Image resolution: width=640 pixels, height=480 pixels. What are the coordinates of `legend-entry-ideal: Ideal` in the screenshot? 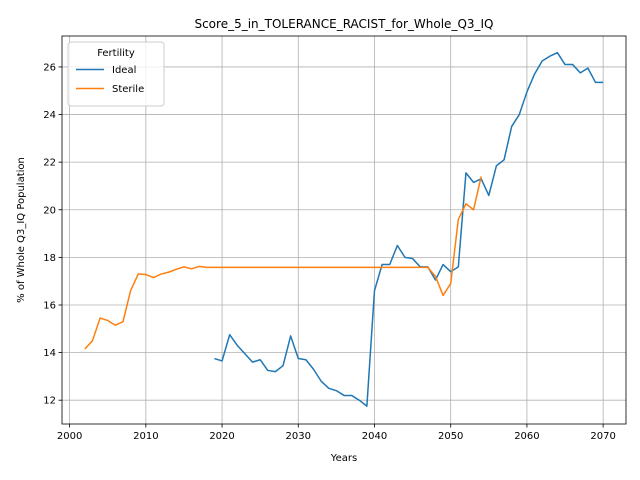 It's located at (124, 70).